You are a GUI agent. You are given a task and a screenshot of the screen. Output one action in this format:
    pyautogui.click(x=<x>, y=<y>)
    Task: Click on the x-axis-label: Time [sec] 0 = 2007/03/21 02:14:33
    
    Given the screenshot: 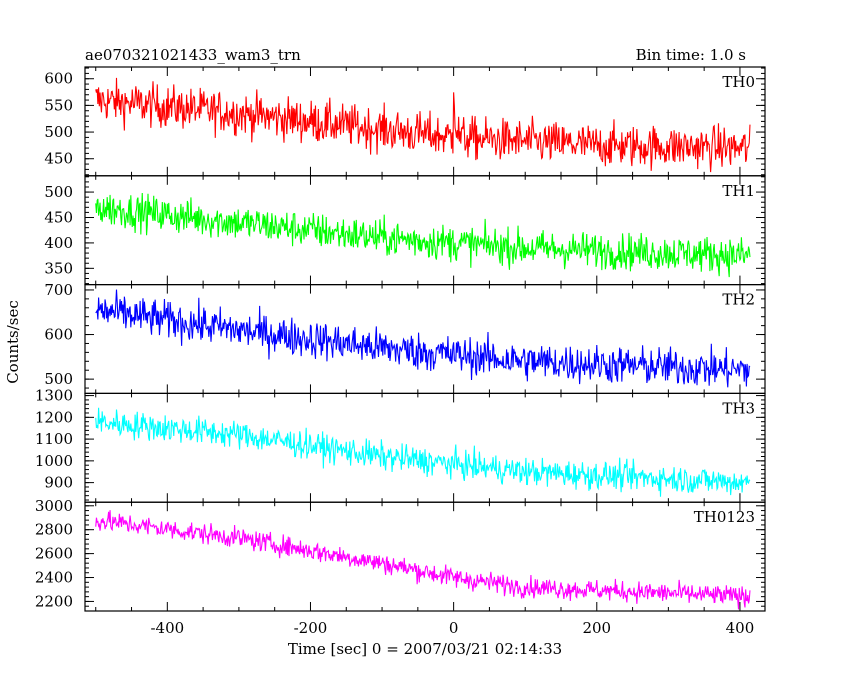 What is the action you would take?
    pyautogui.click(x=425, y=649)
    